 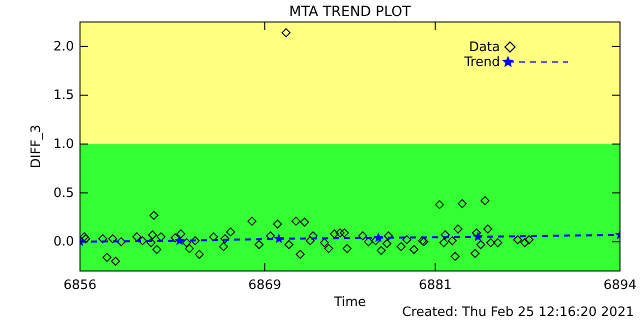 I want to click on x-tick-label: 6869, so click(x=265, y=285).